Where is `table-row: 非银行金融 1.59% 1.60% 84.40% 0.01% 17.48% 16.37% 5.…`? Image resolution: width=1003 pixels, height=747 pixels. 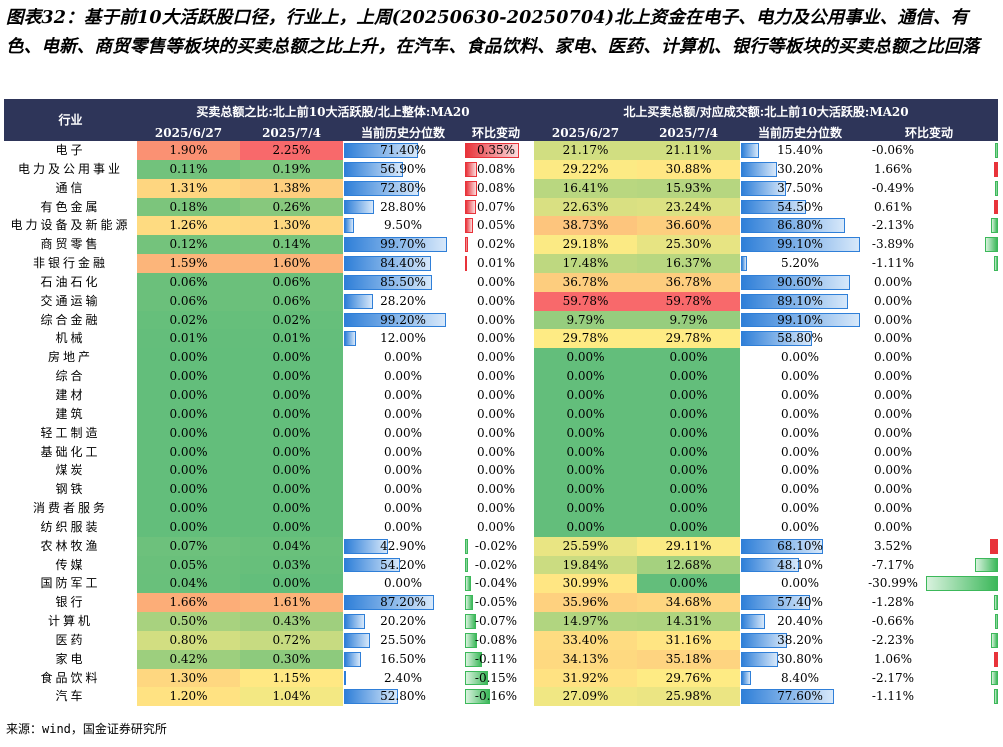 table-row: 非银行金融 1.59% 1.60% 84.40% 0.01% 17.48% 16.37% 5.… is located at coordinates (501, 263).